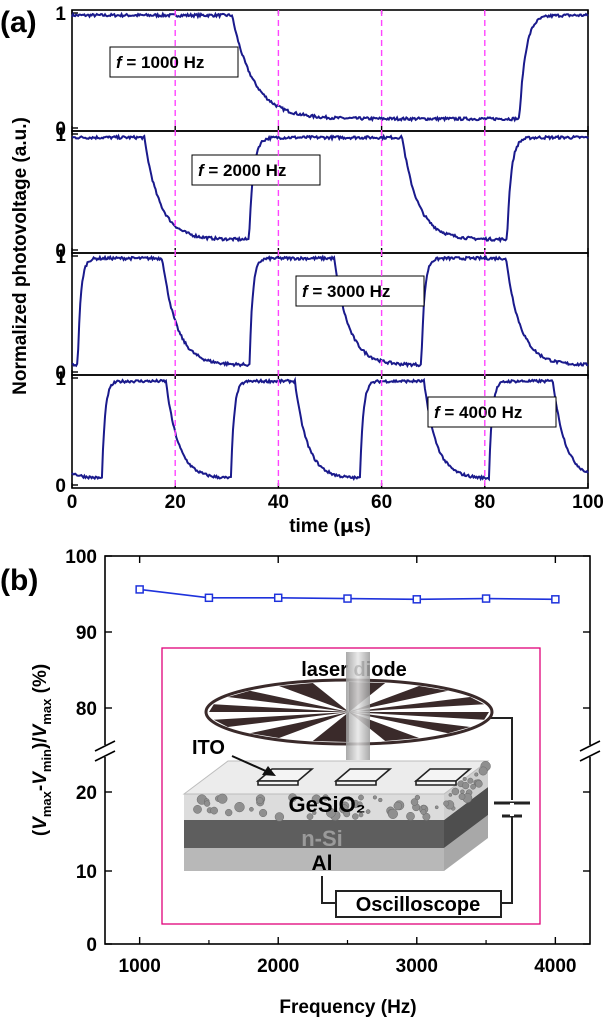  What do you see at coordinates (60, 379) in the screenshot?
I see `subplot-4-ytick-label: 1` at bounding box center [60, 379].